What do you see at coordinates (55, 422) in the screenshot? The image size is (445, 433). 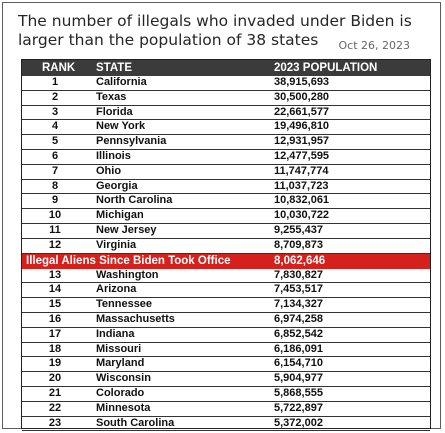 I see `rank-cell: 23` at bounding box center [55, 422].